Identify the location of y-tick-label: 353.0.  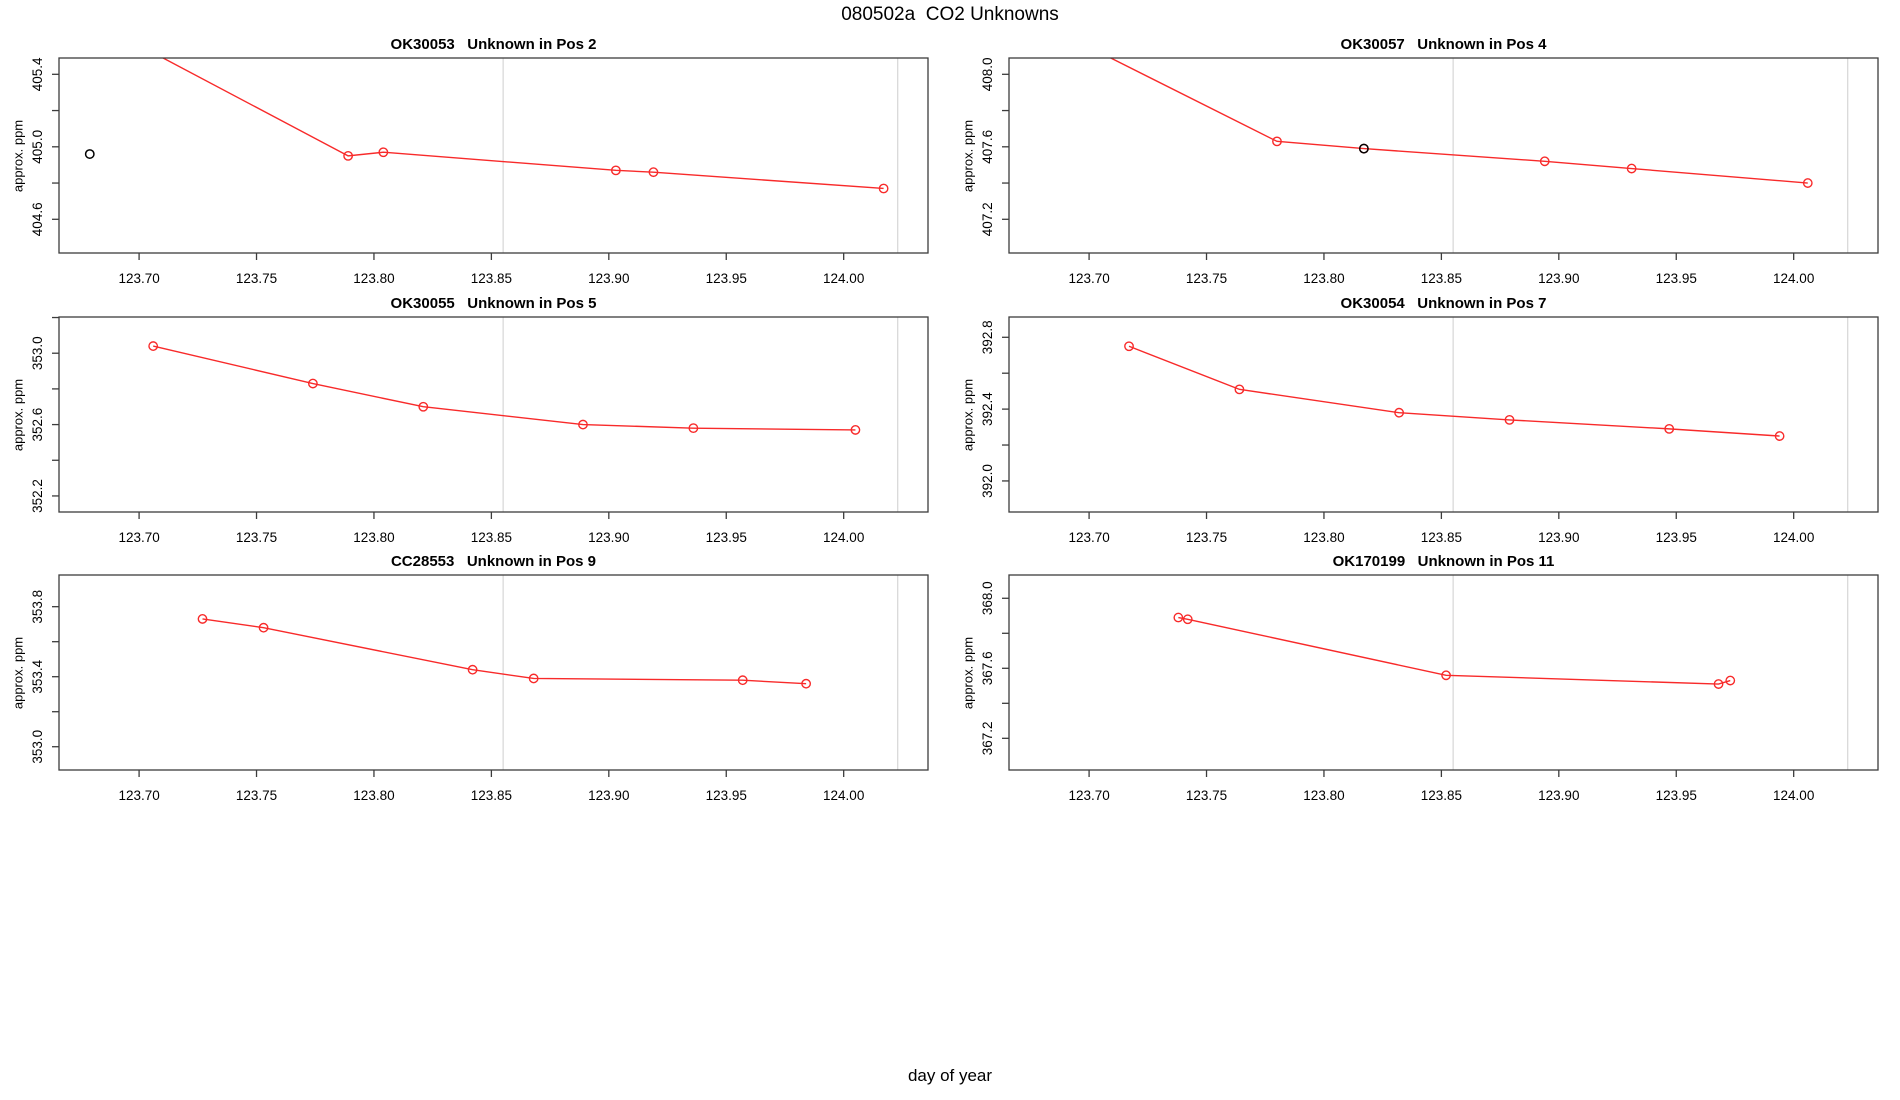
(37, 353).